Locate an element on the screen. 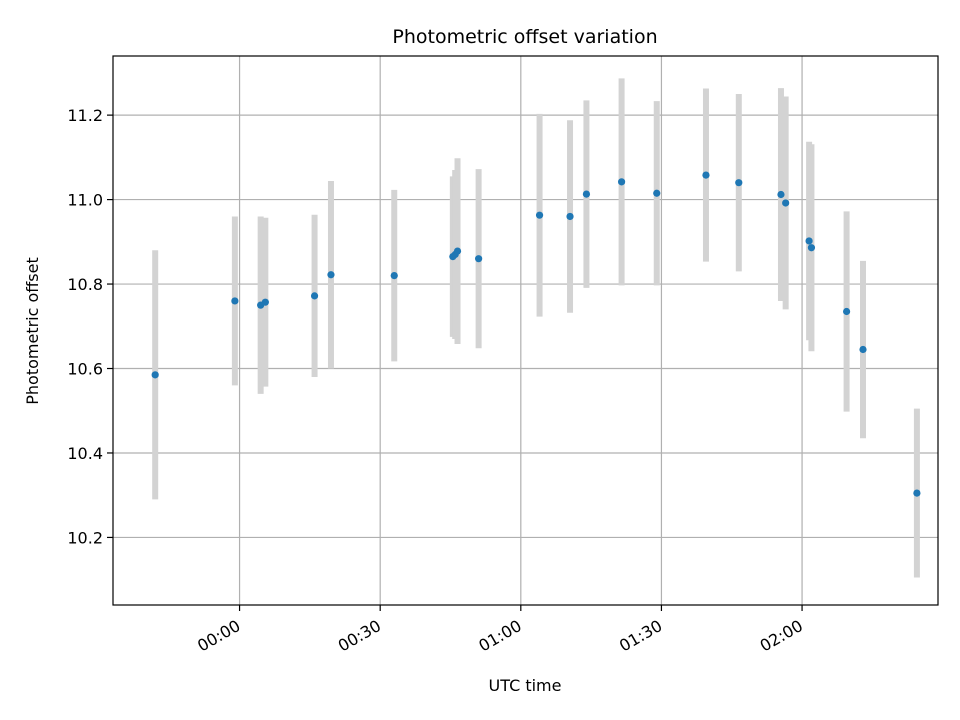 The image size is (960, 720). y-tick-label: 11.0 is located at coordinates (85, 200).